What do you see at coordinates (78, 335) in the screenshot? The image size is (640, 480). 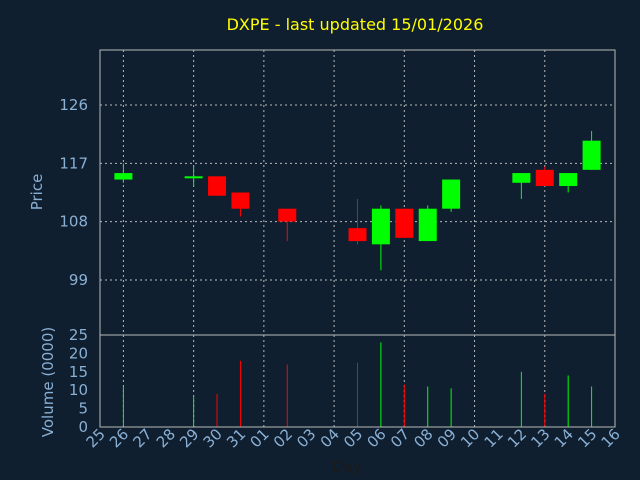 I see `volume-tick-label: 25` at bounding box center [78, 335].